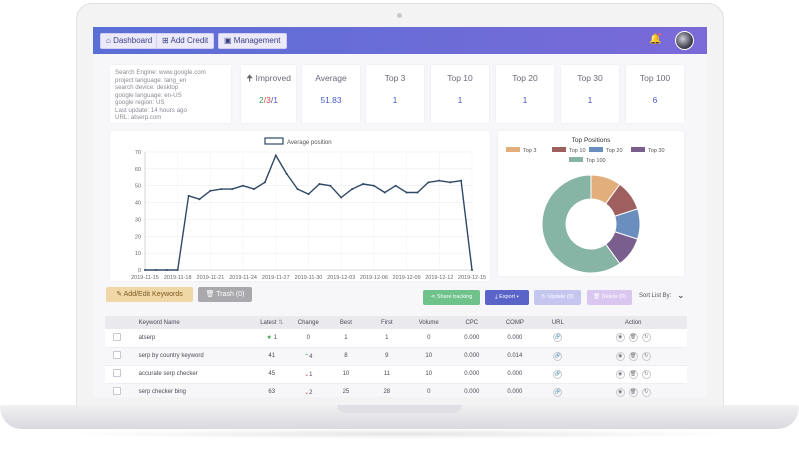  I want to click on trash-label: Trash (0), so click(230, 294).